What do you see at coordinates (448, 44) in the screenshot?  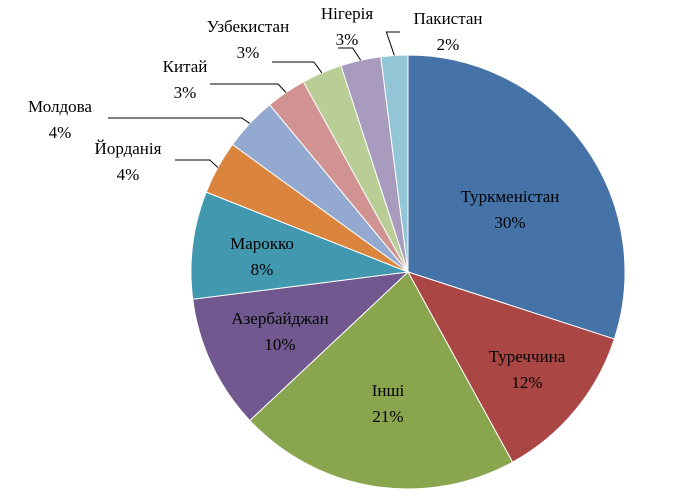 I see `slice-value-label: 2%` at bounding box center [448, 44].